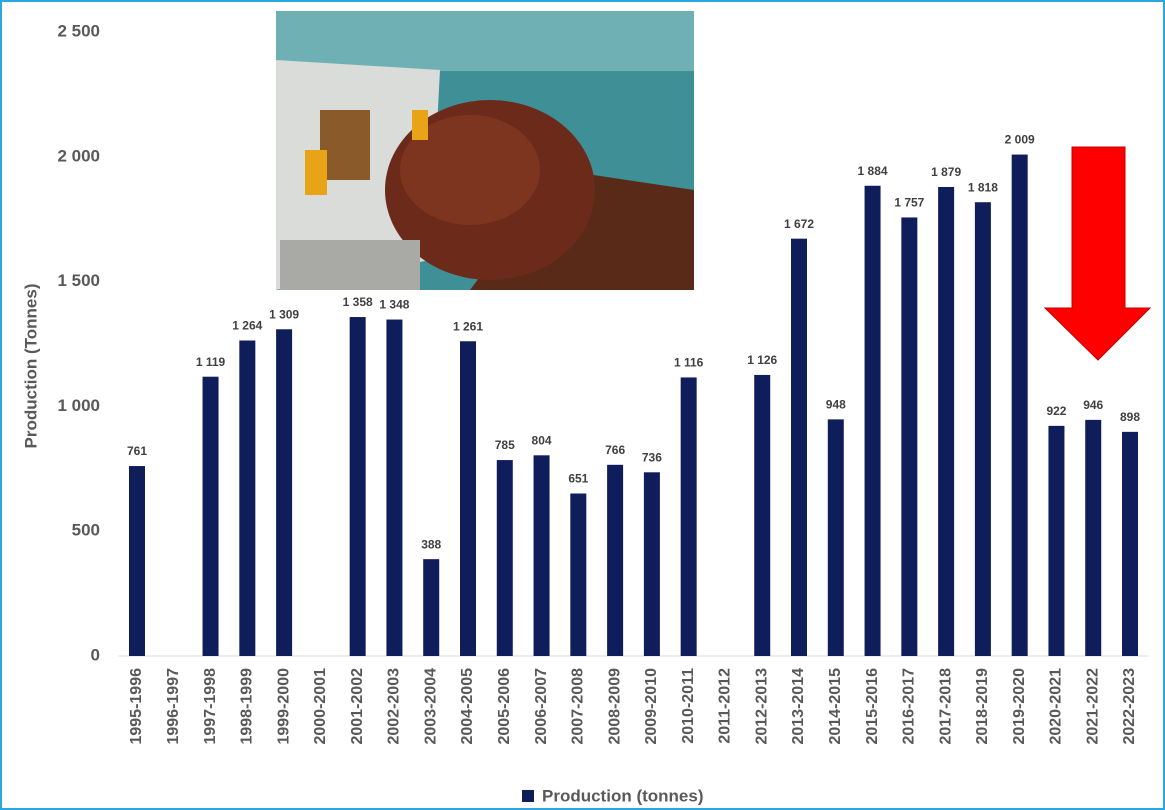 The height and width of the screenshot is (810, 1165). What do you see at coordinates (1129, 706) in the screenshot?
I see `x-tick-label: 2022-2023` at bounding box center [1129, 706].